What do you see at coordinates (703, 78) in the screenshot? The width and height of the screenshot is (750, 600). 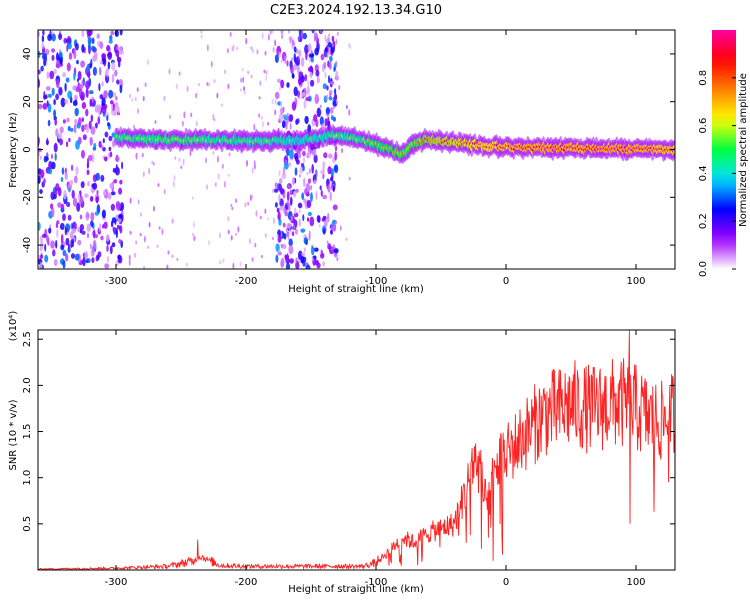 I see `colorbar-tick-label: 0.8` at bounding box center [703, 78].